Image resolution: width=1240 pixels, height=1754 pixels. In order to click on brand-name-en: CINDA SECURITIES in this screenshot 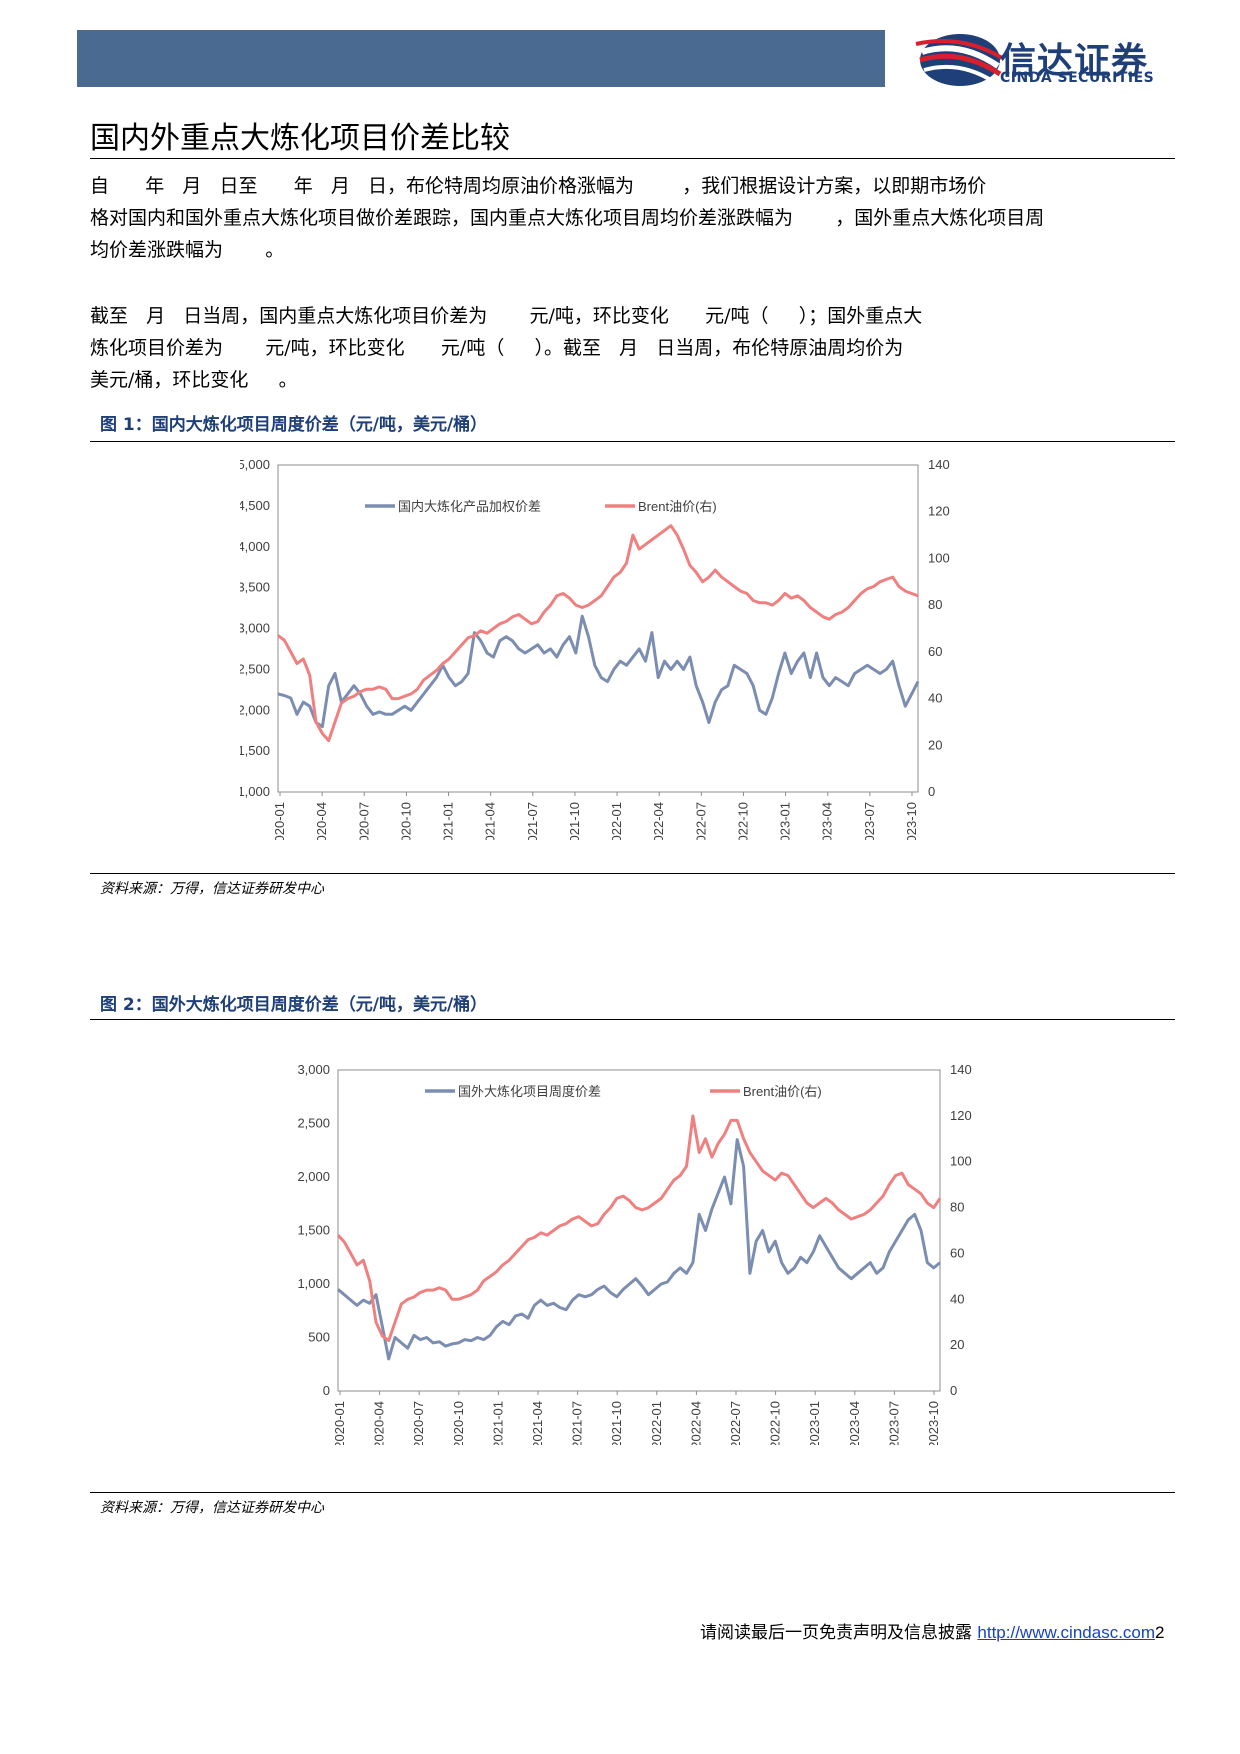, I will do `click(1077, 78)`.